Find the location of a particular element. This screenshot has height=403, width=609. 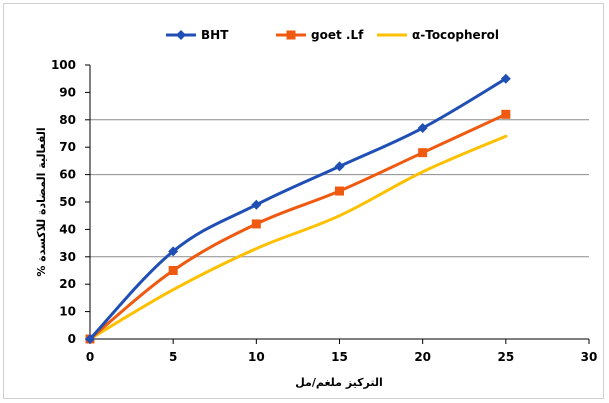

y-tick-label: 50 is located at coordinates (67, 202).